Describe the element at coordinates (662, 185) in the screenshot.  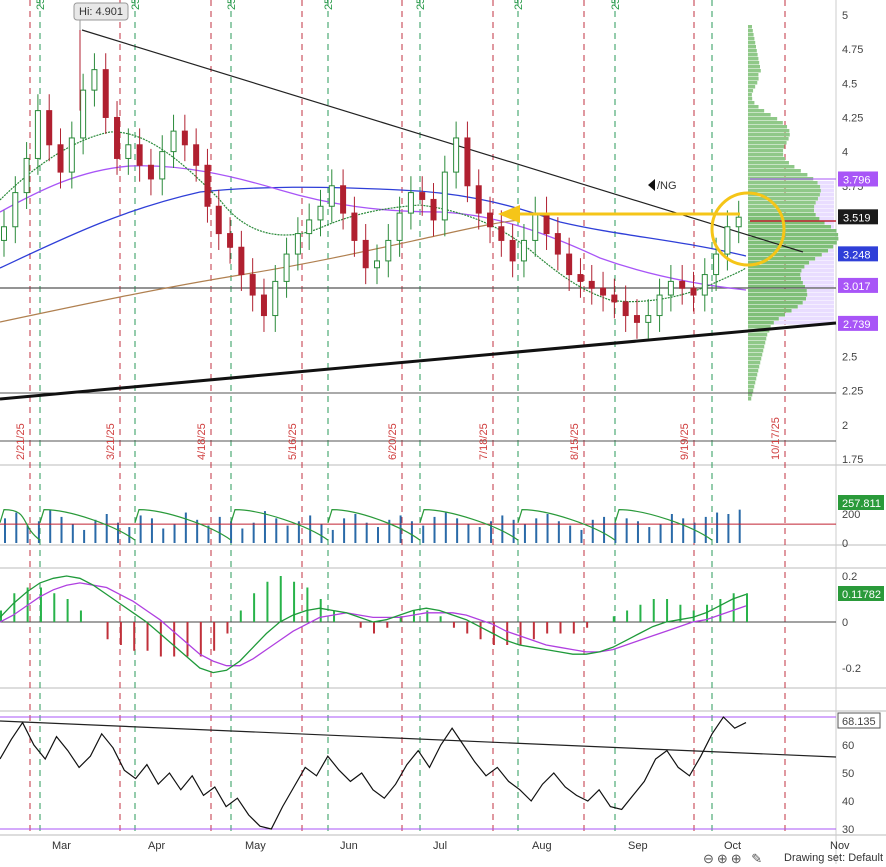
I see `symbol-label: /NG` at that location.